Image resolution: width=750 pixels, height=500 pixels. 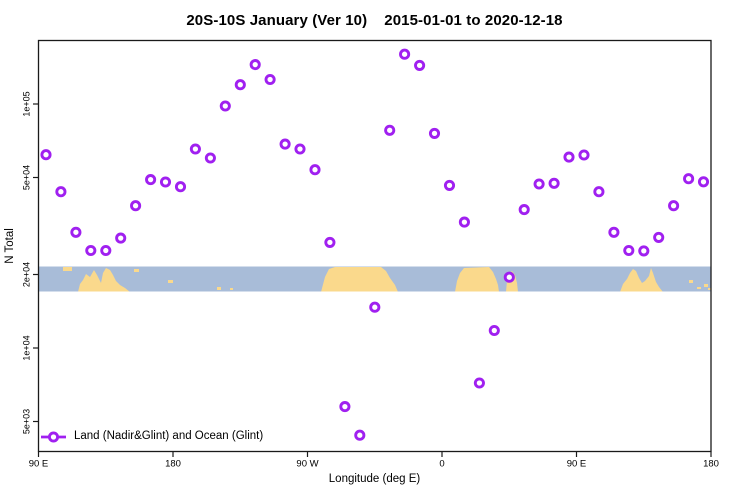 I want to click on y-tick-label: 1e+04, so click(x=27, y=347).